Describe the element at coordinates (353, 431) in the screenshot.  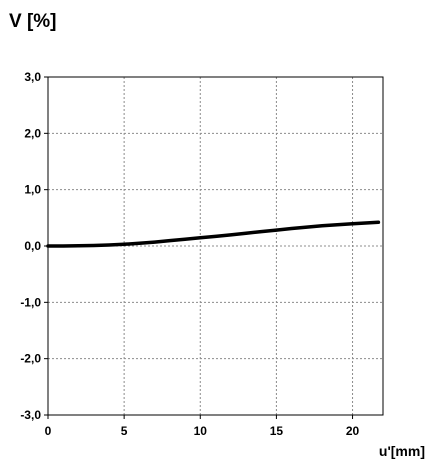
I see `x-tick-label: 20` at that location.